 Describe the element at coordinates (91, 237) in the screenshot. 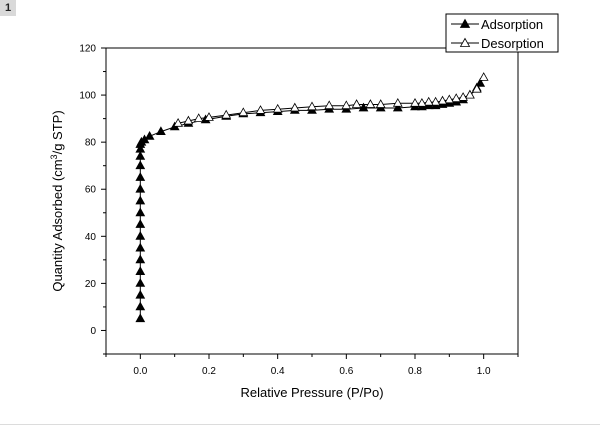

I see `y-tick-label-2: 40` at that location.